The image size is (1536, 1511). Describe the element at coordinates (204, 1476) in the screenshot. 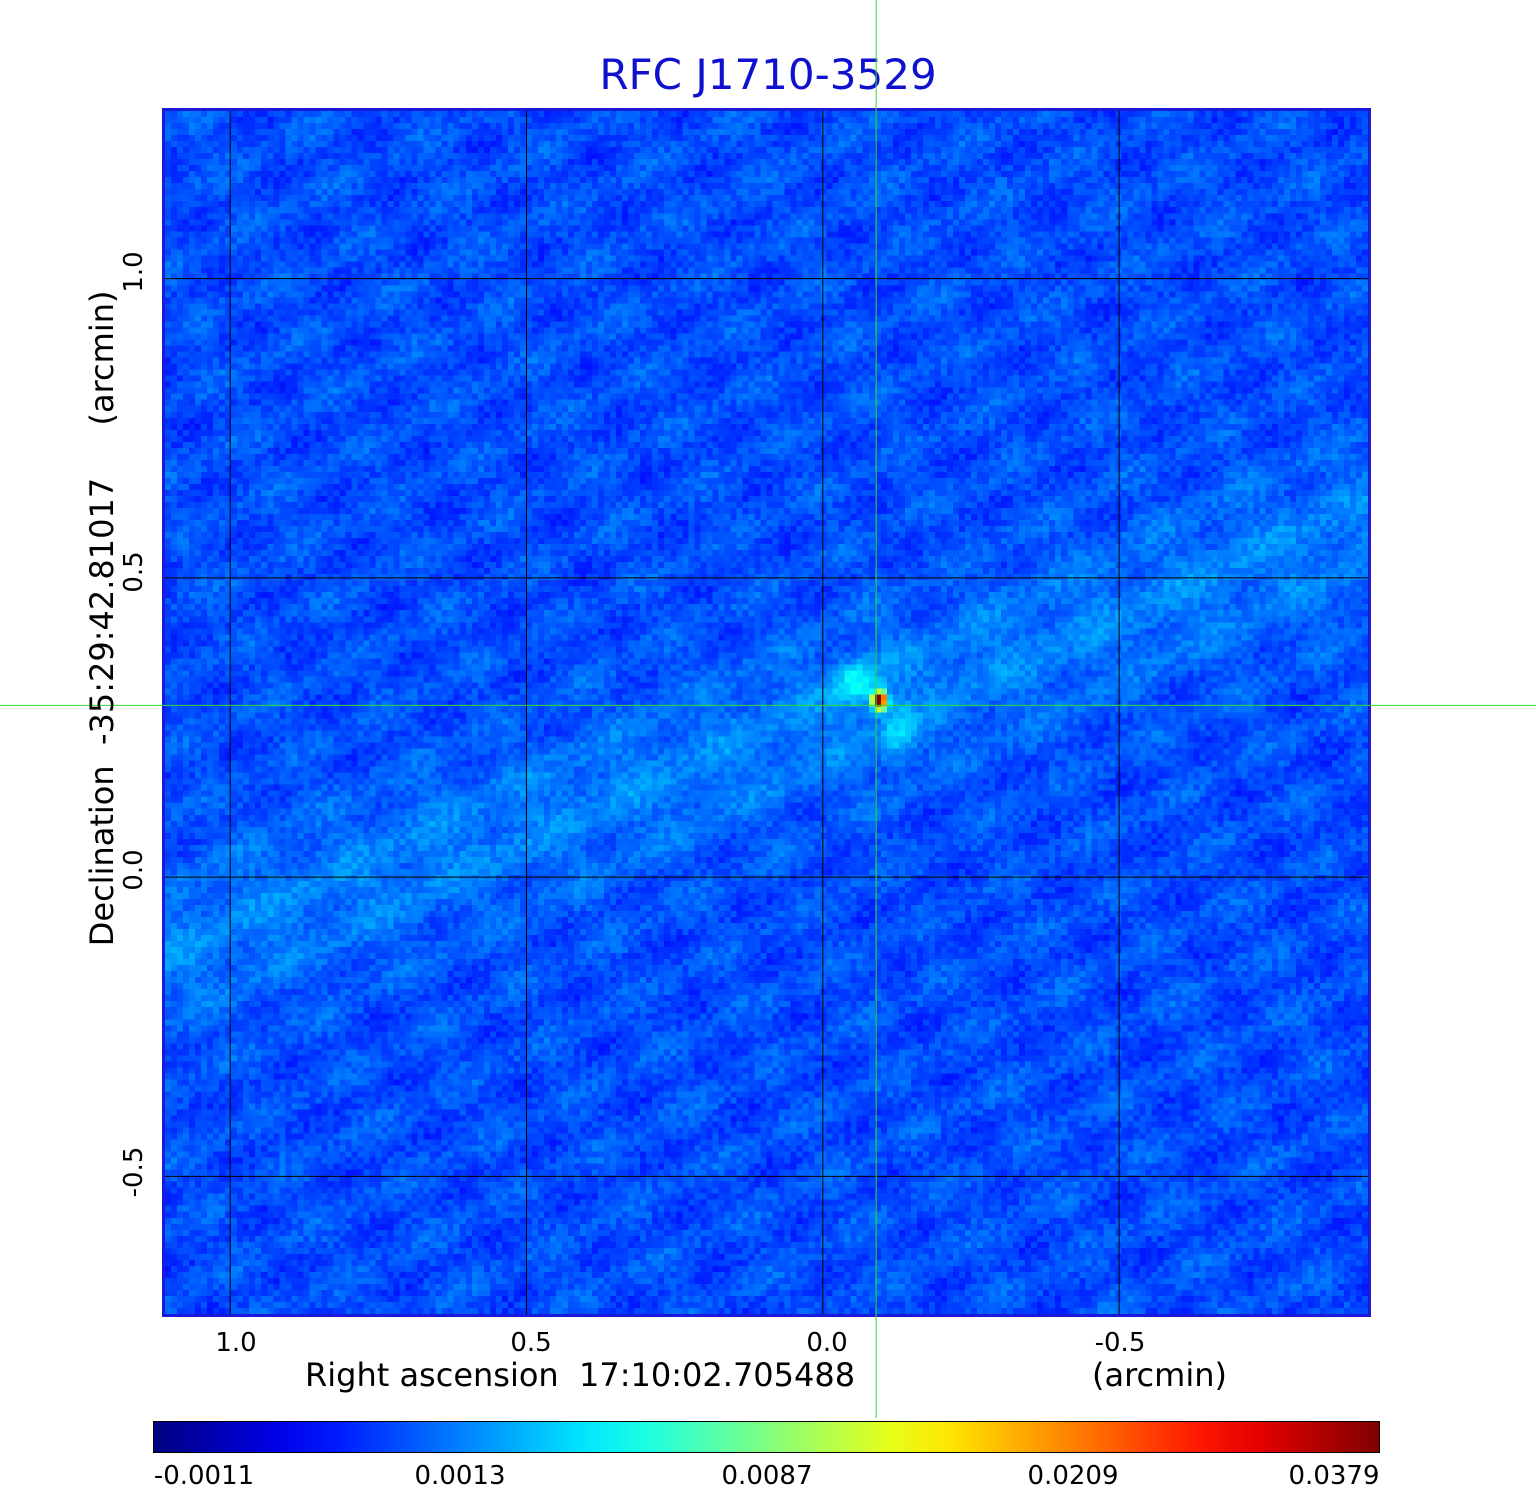

I see `colorbar-label: -0.0011` at that location.